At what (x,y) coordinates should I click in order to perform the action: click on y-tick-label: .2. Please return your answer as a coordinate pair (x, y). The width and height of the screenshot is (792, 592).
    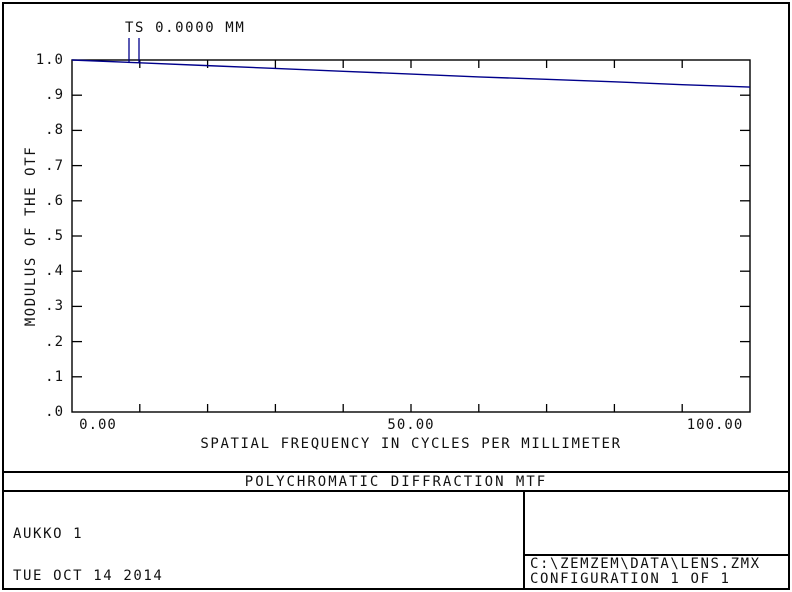
    Looking at the image, I should click on (54, 341).